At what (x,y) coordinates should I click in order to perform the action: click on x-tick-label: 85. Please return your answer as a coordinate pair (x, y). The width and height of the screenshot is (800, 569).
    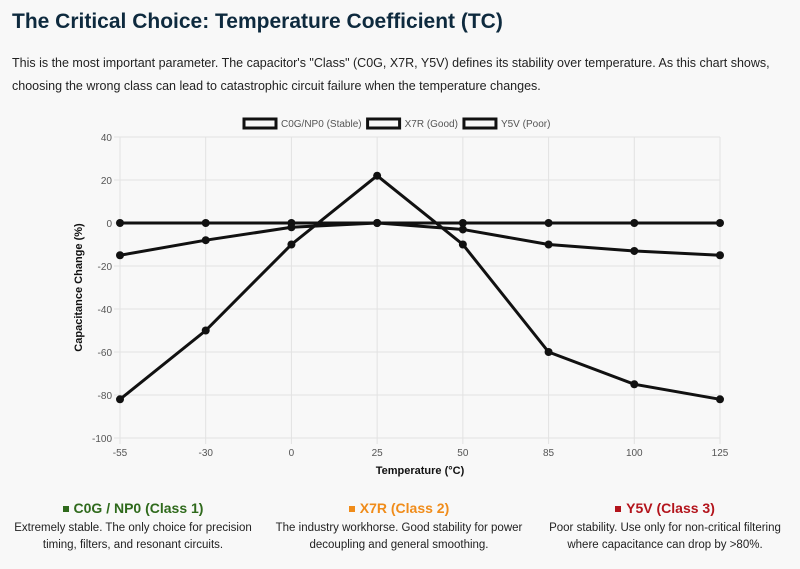
    Looking at the image, I should click on (549, 453).